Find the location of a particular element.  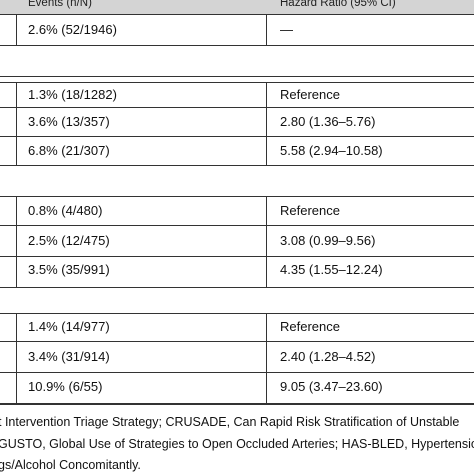

events-cell: 3.6% (13/357) is located at coordinates (69, 121).